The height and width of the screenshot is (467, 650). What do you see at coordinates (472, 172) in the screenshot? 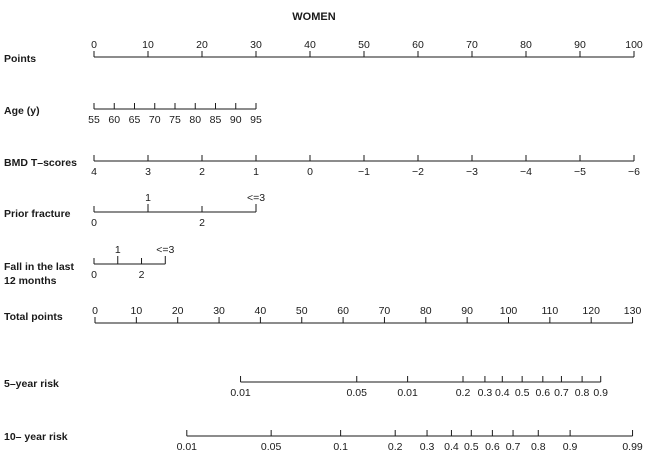
I see `tick-label: −3` at bounding box center [472, 172].